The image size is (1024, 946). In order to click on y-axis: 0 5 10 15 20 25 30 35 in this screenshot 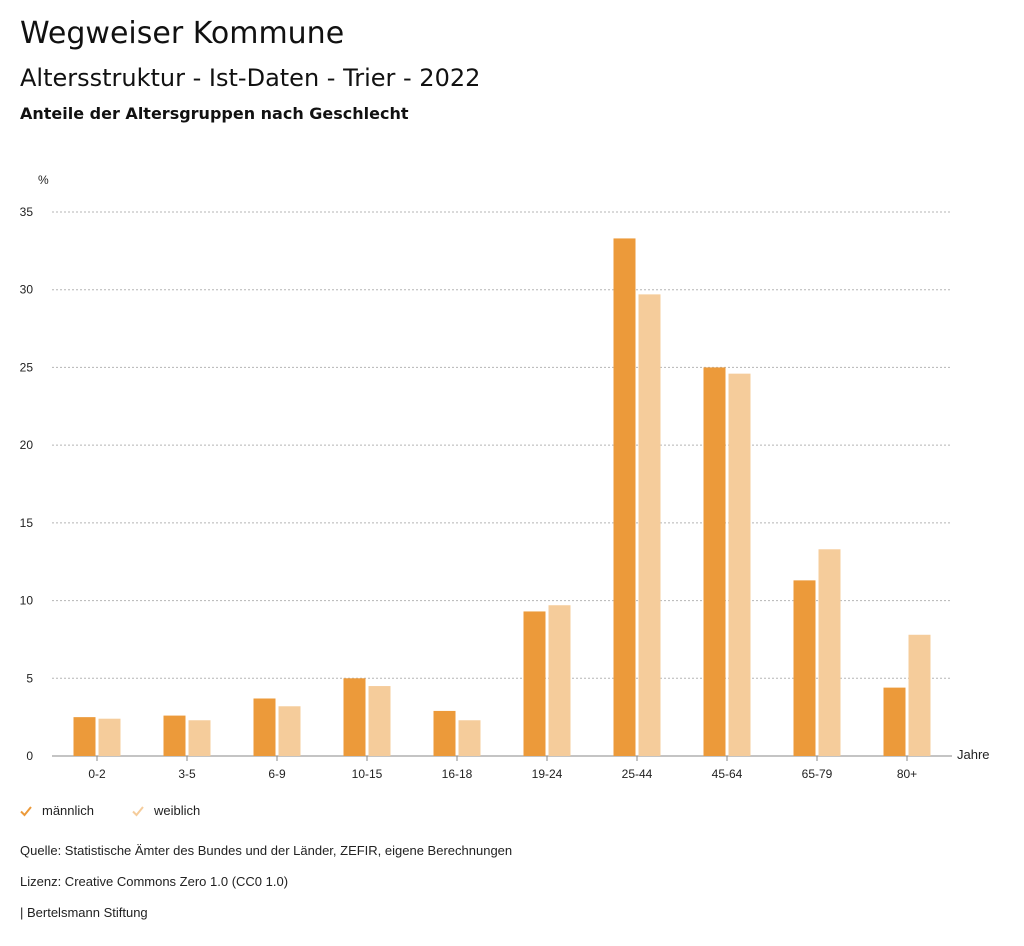, I will do `click(27, 484)`.